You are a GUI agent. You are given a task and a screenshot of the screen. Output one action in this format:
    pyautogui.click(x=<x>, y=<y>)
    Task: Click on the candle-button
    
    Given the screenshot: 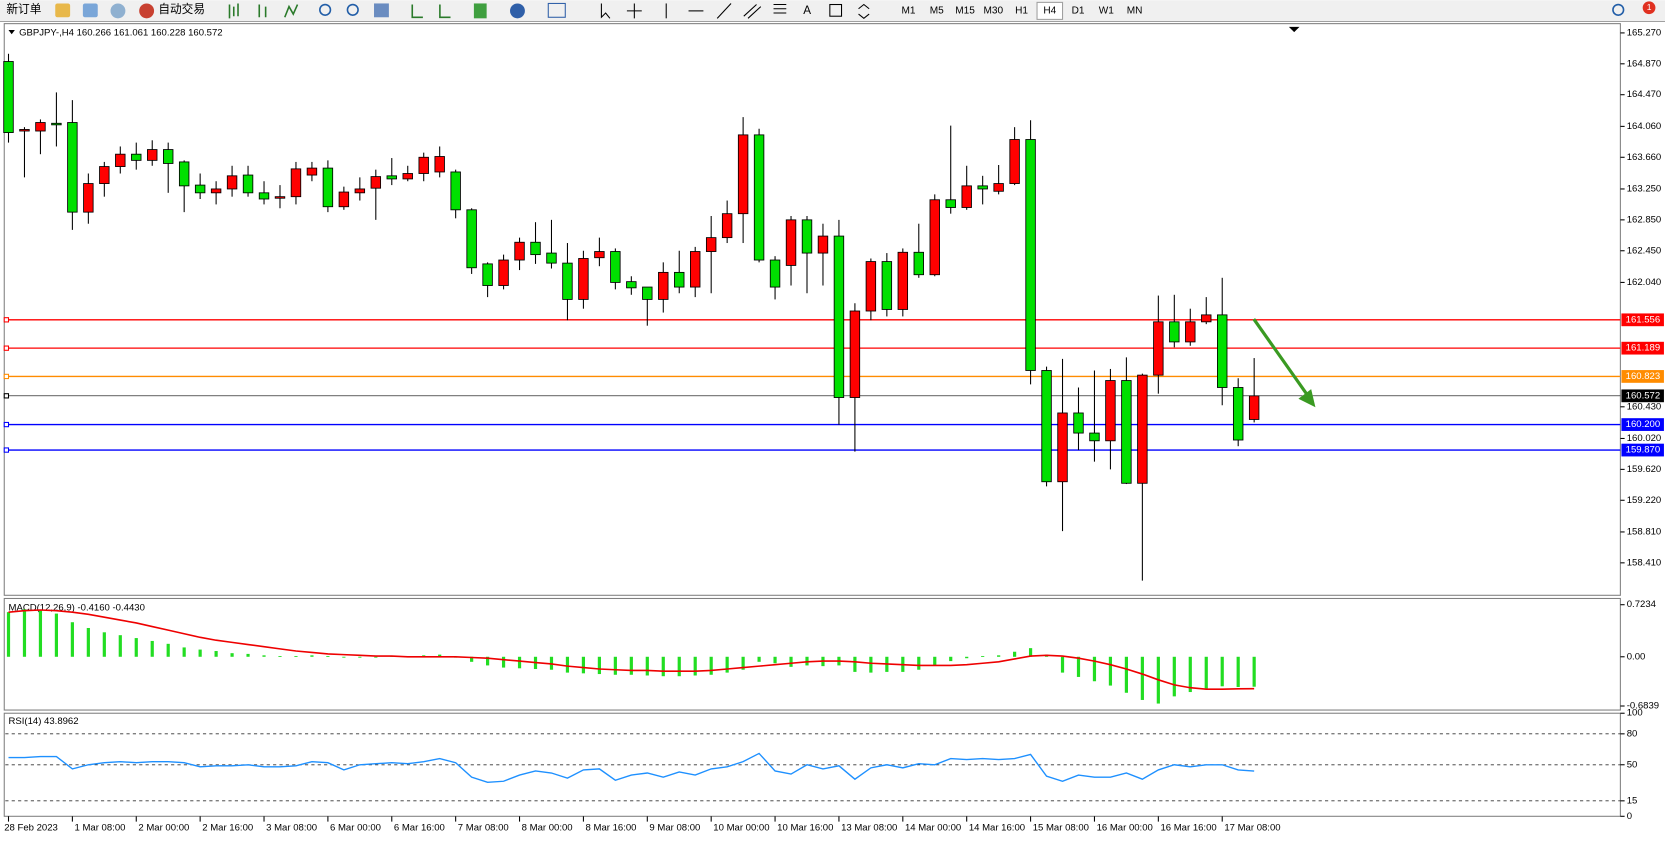 What is the action you would take?
    pyautogui.click(x=262, y=11)
    